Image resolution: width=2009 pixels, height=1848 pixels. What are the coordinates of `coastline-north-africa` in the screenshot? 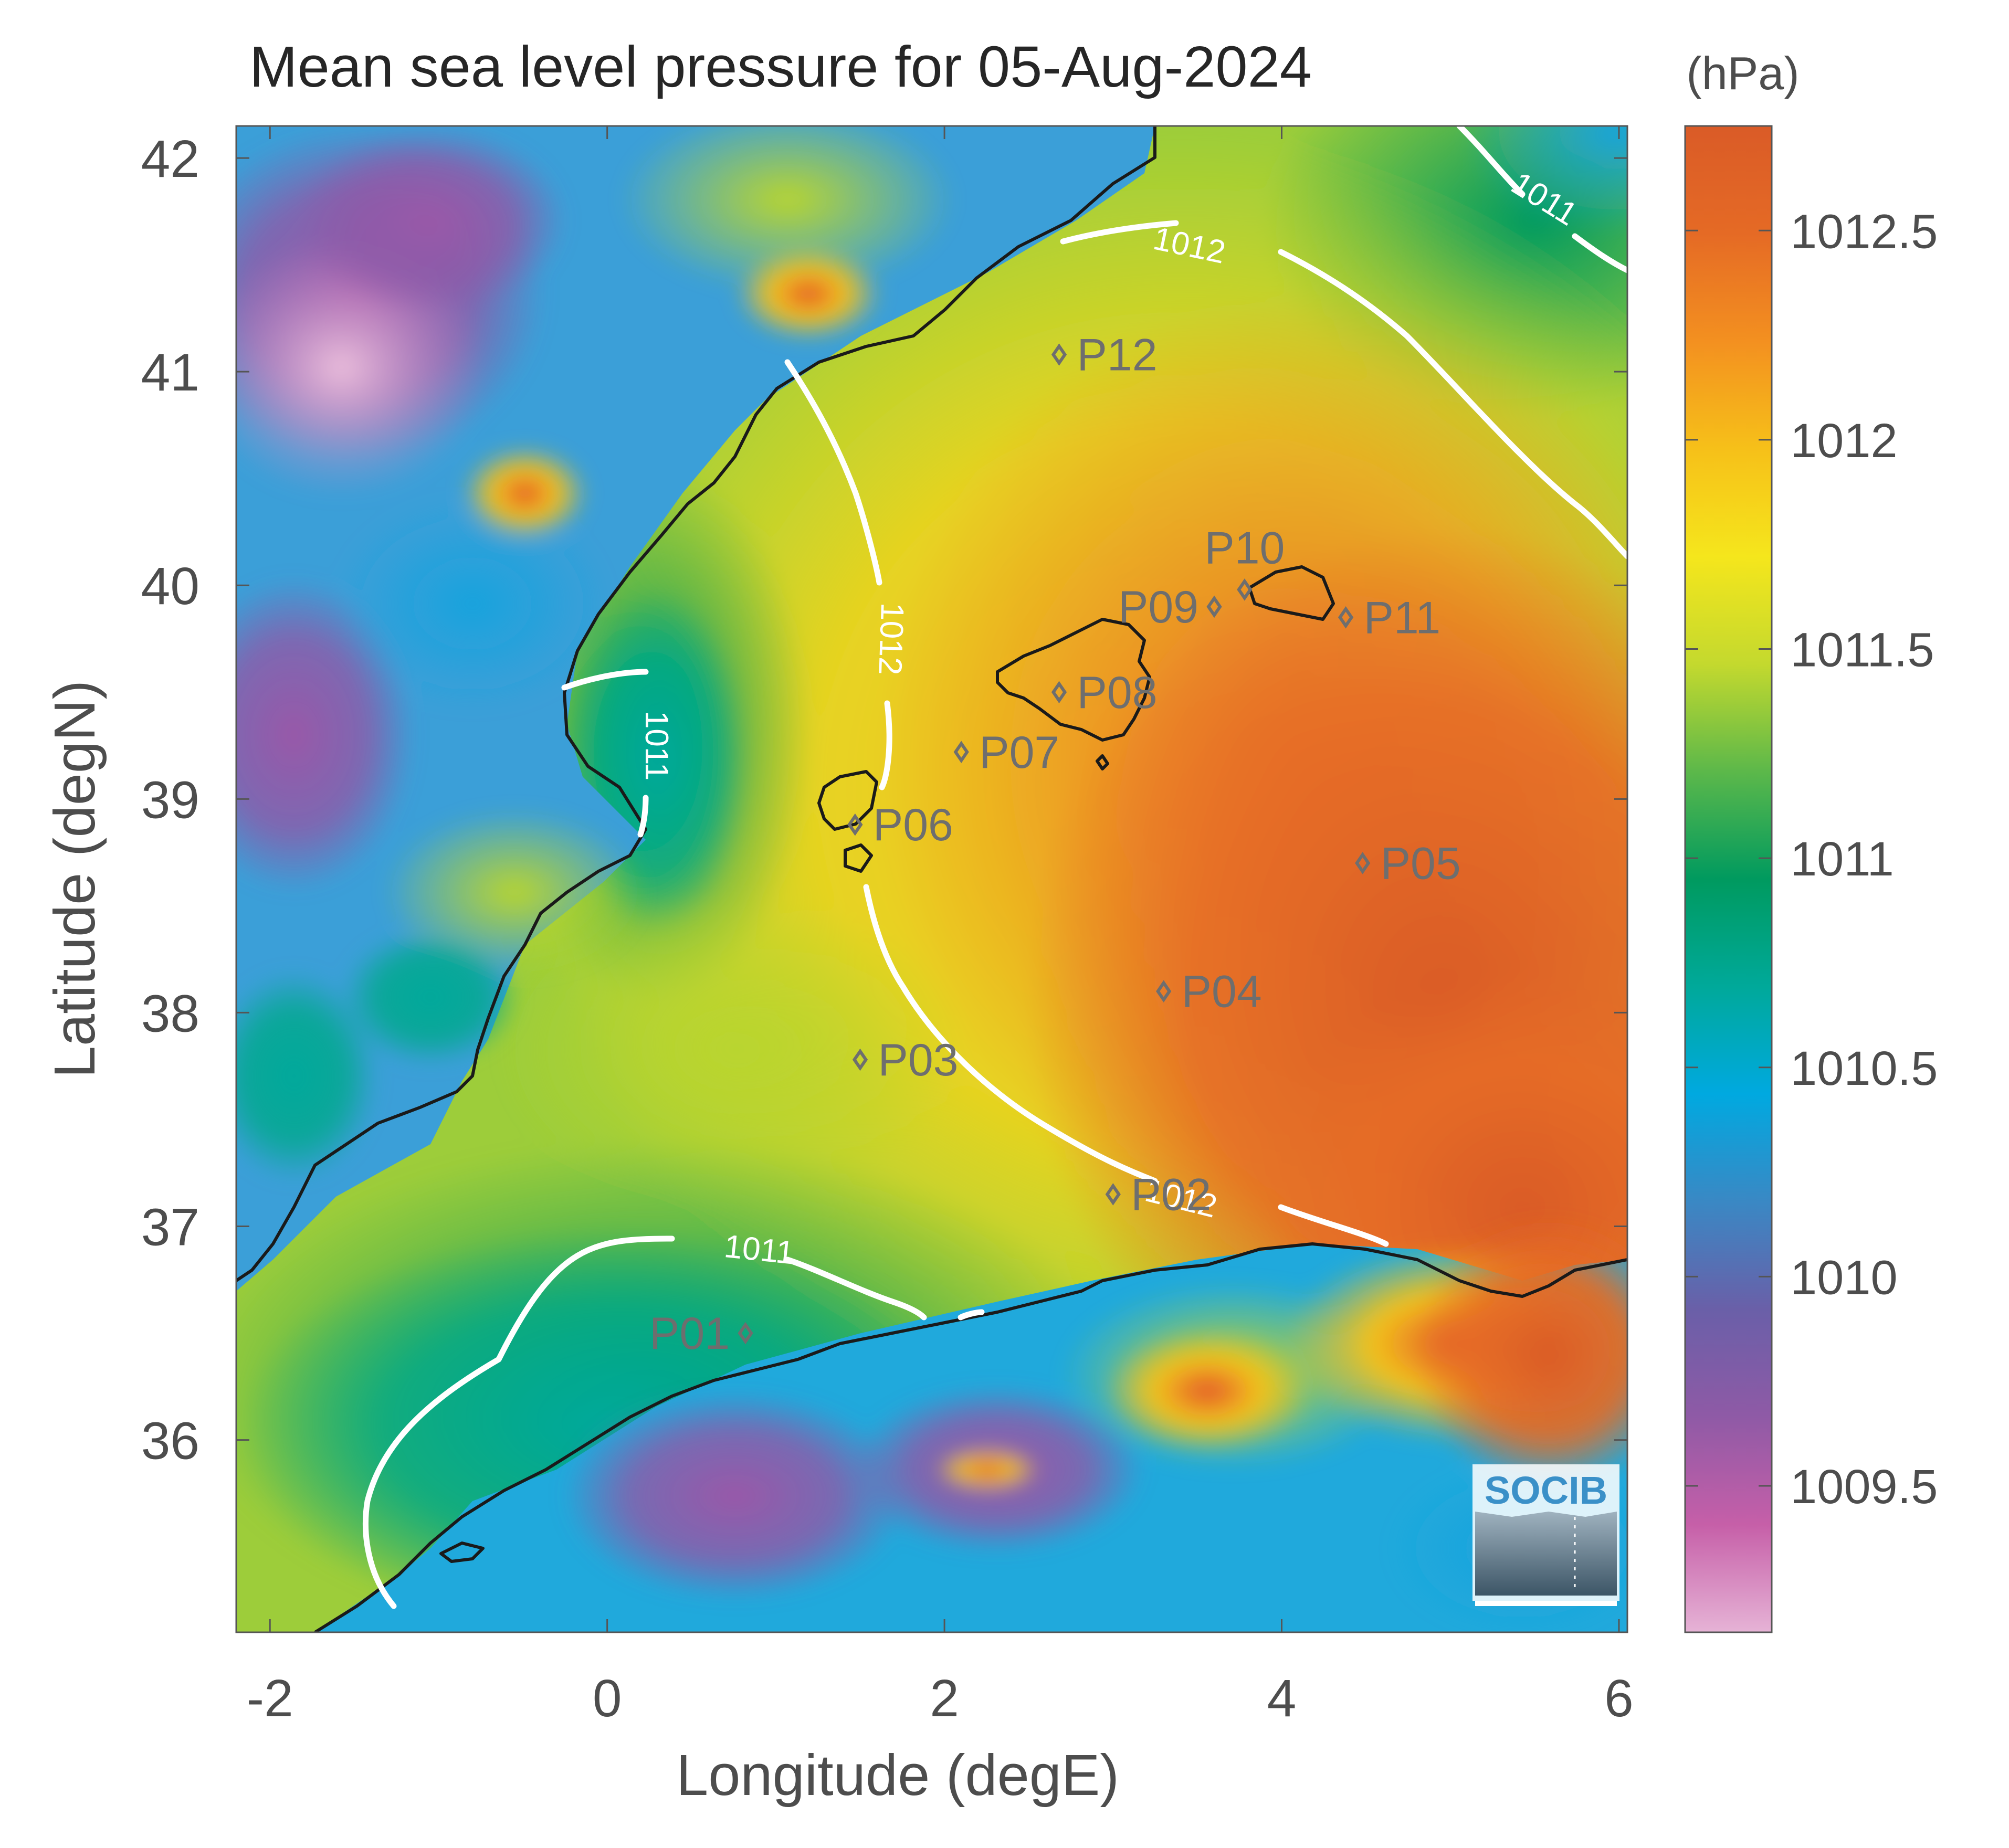 It's located at (971, 1437).